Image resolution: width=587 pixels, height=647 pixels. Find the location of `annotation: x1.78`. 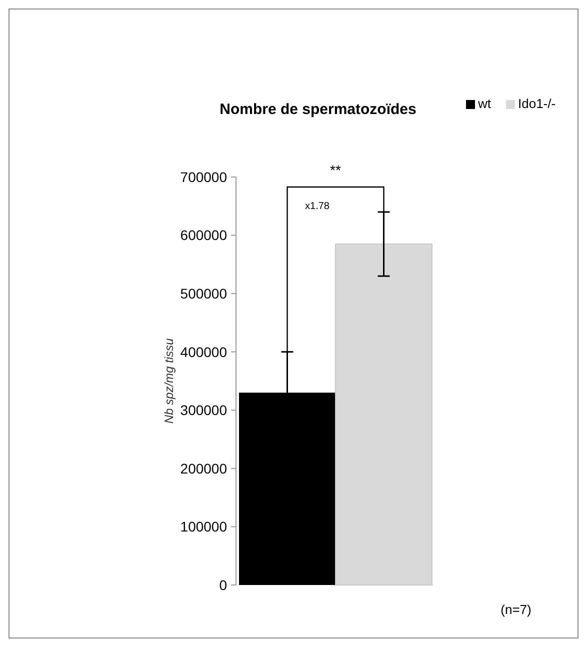

annotation: x1.78 is located at coordinates (317, 206).